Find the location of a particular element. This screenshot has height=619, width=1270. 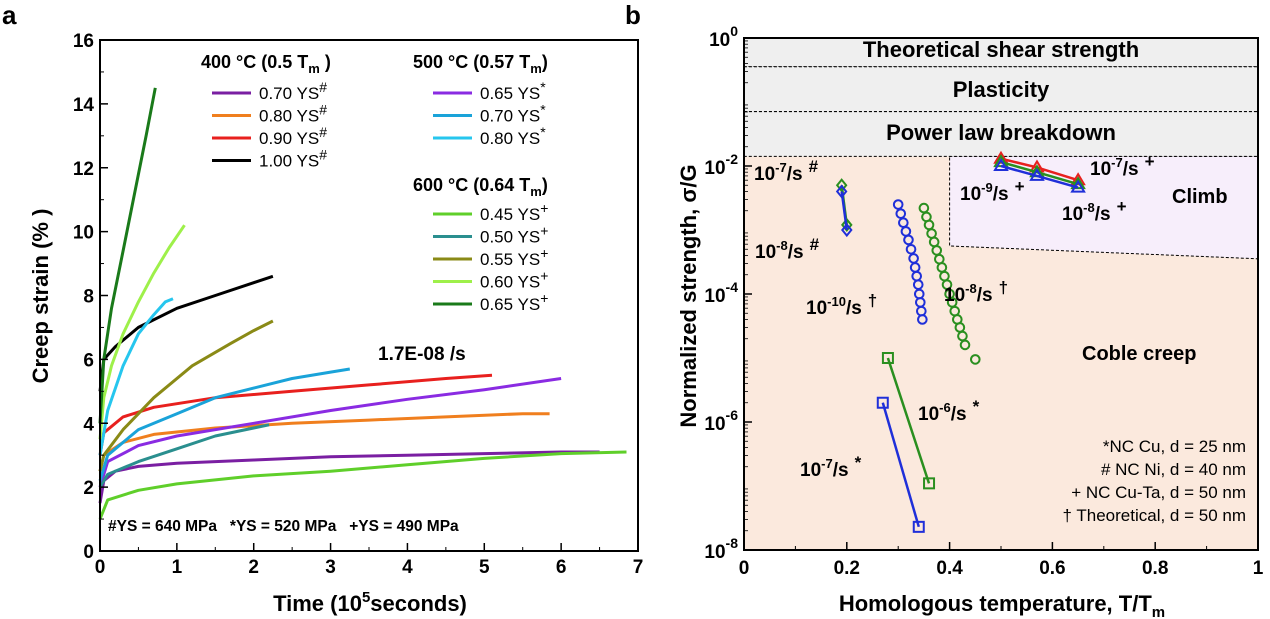

b-y-tick-label-0: 10⁻⁸ is located at coordinates (721, 549).